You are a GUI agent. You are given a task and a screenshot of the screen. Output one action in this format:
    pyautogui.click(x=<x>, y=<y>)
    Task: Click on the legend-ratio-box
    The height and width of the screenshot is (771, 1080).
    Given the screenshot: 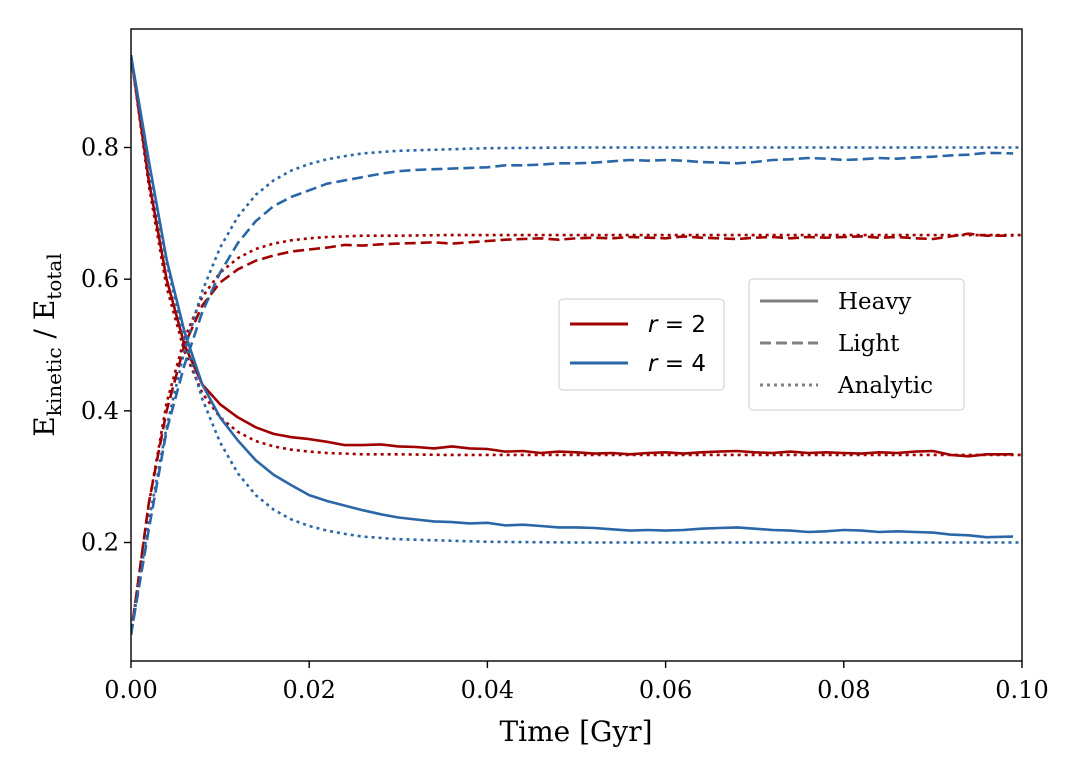 What is the action you would take?
    pyautogui.click(x=641, y=344)
    